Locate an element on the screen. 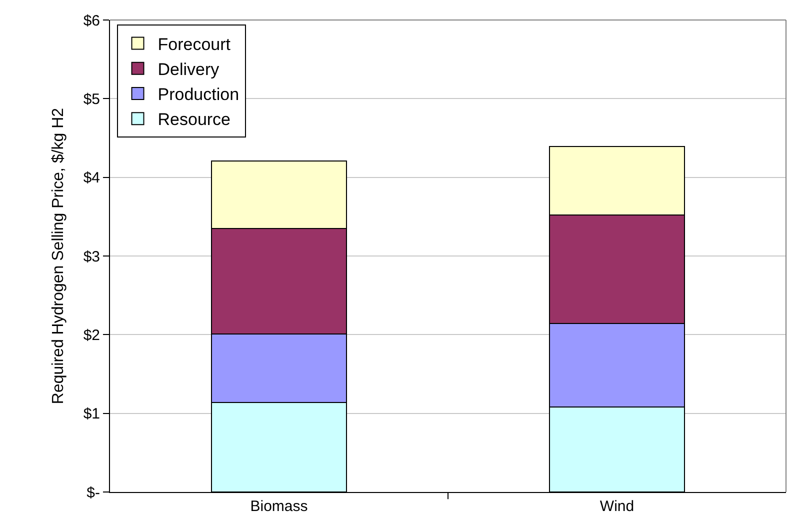 The image size is (806, 532). y-tick-label: $5 is located at coordinates (91, 99).